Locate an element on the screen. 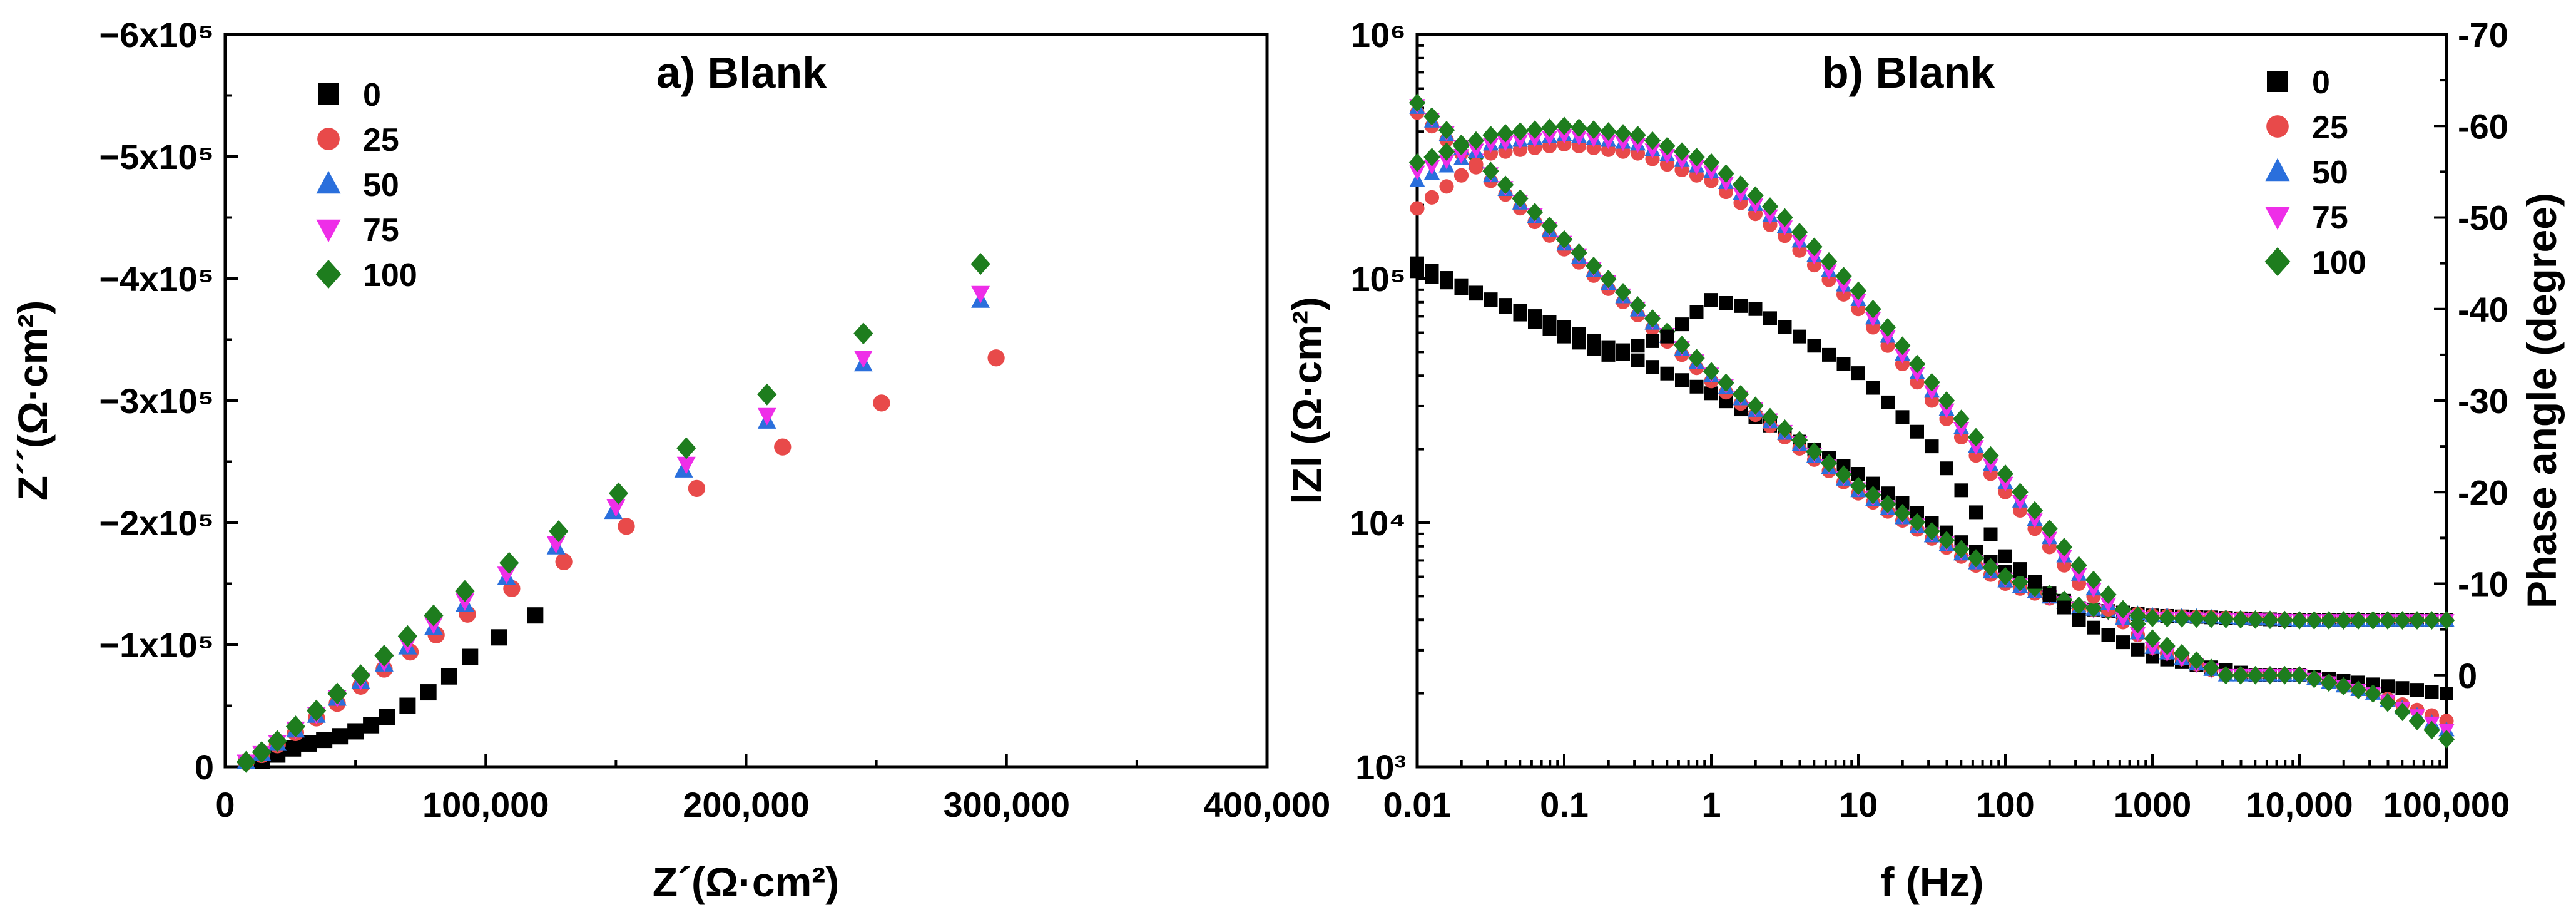 Image resolution: width=2576 pixels, height=922 pixels. panel-a-x-tick-label: 300,000 is located at coordinates (1007, 804).